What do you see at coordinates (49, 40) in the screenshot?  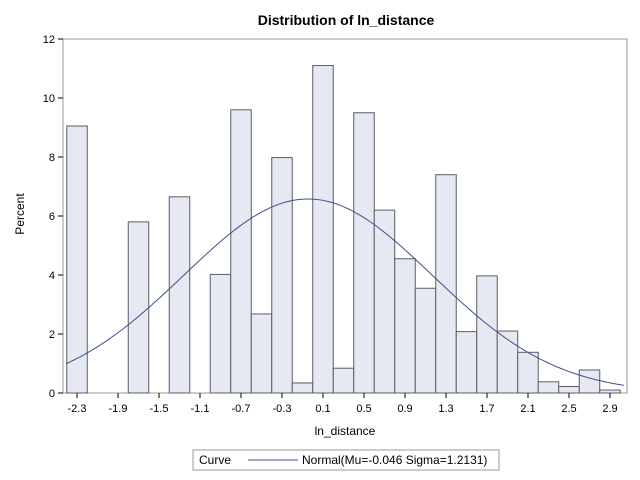 I see `y-tick-label: 12` at bounding box center [49, 40].